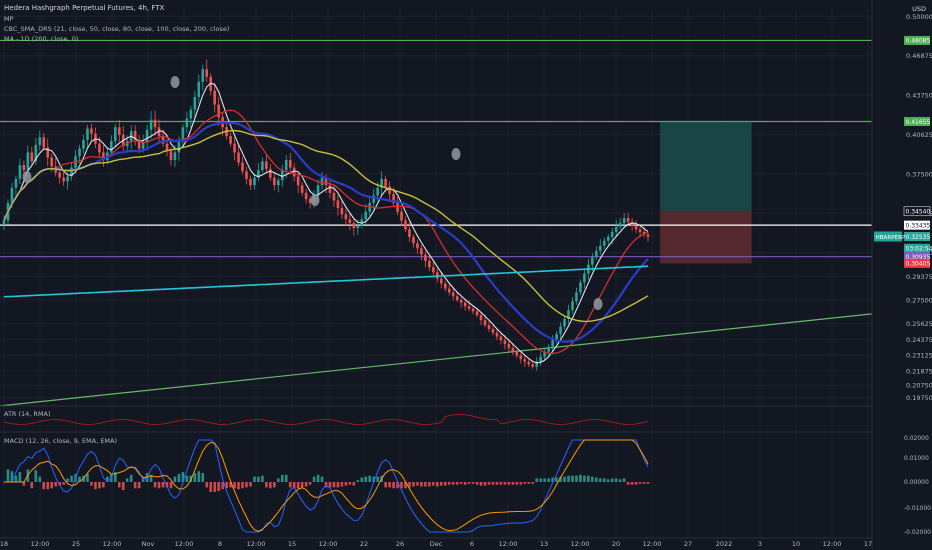 The image size is (932, 550). Describe the element at coordinates (41, 39) in the screenshot. I see `indicator-ma-1d: MA - 1D (200, close, 0)` at that location.